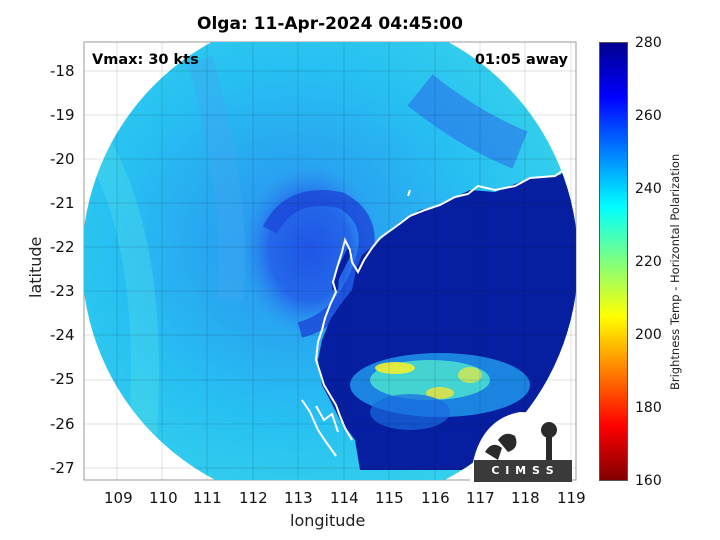 The width and height of the screenshot is (720, 540). I want to click on colorbar, so click(613, 261).